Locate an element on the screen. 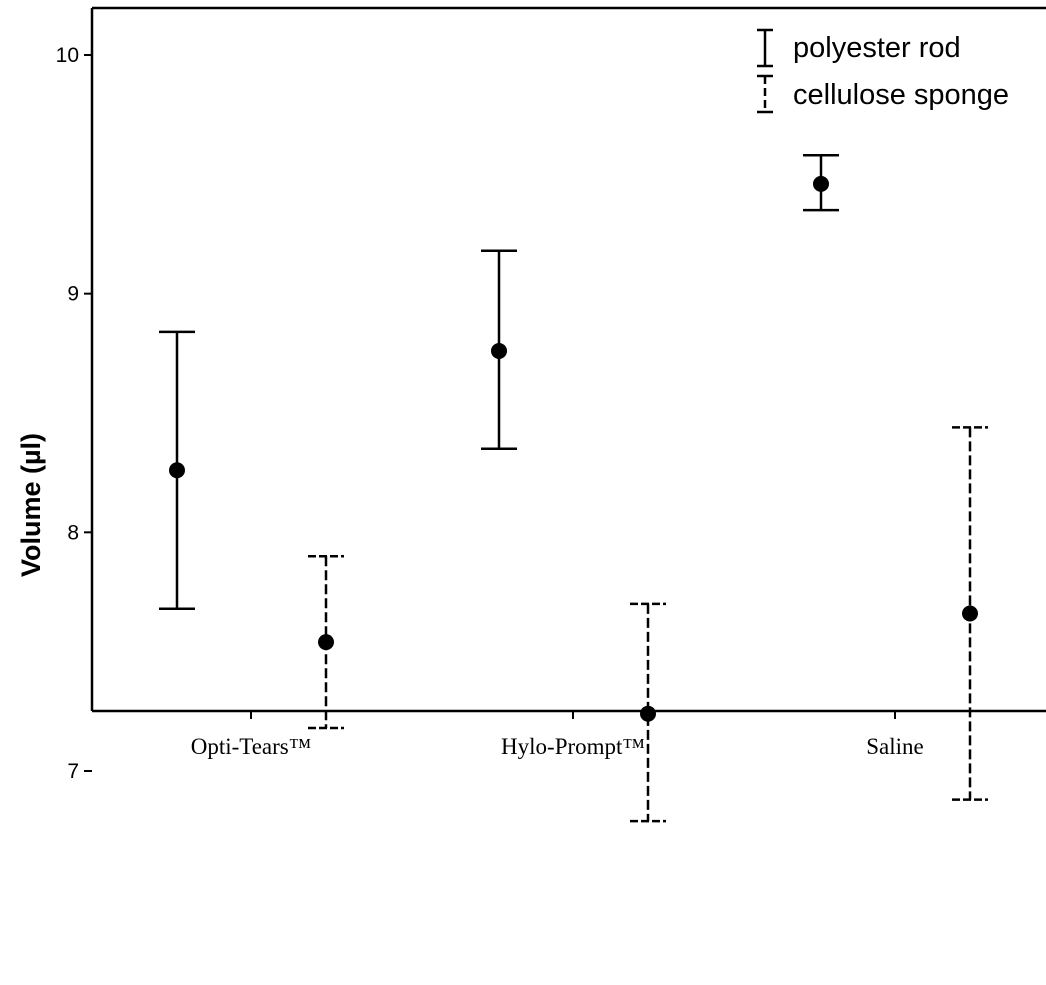 The height and width of the screenshot is (985, 1046). y-tick-label: 10 is located at coordinates (67, 55).